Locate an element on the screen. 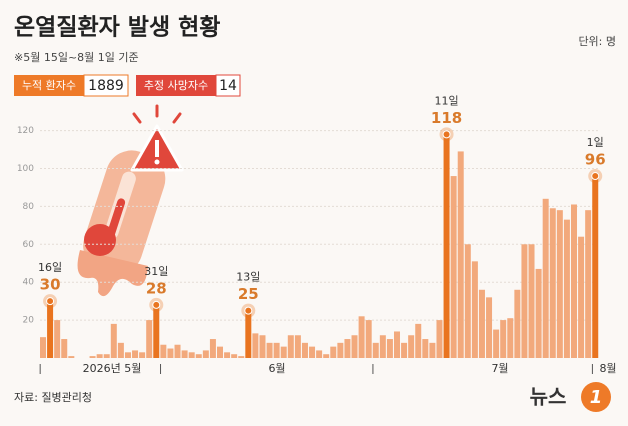 The image size is (628, 426). category-label: 31일 is located at coordinates (156, 271).